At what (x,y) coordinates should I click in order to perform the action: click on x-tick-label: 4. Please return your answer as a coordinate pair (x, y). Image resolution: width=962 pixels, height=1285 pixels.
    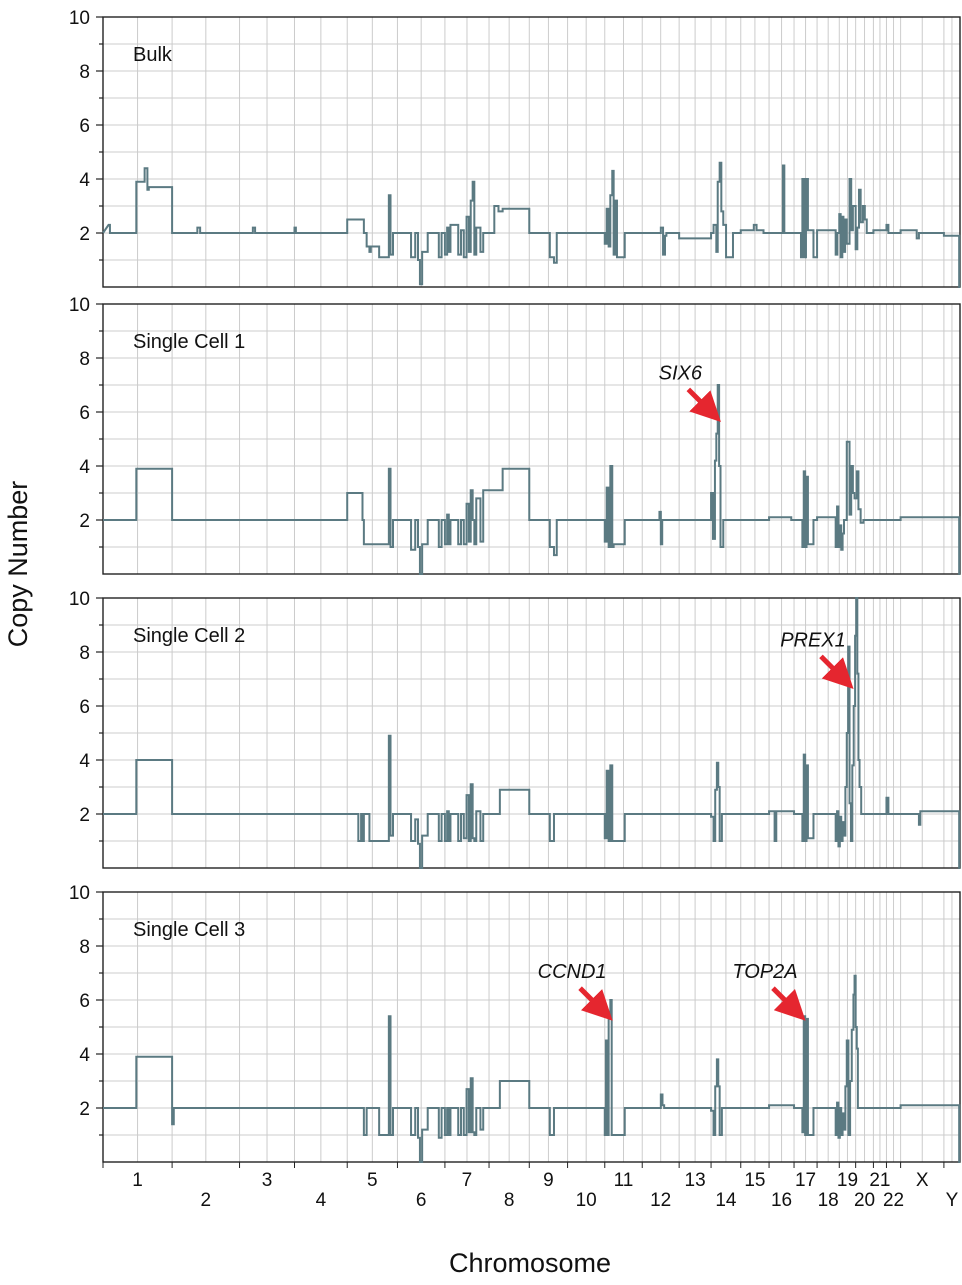
    Looking at the image, I should click on (321, 1200).